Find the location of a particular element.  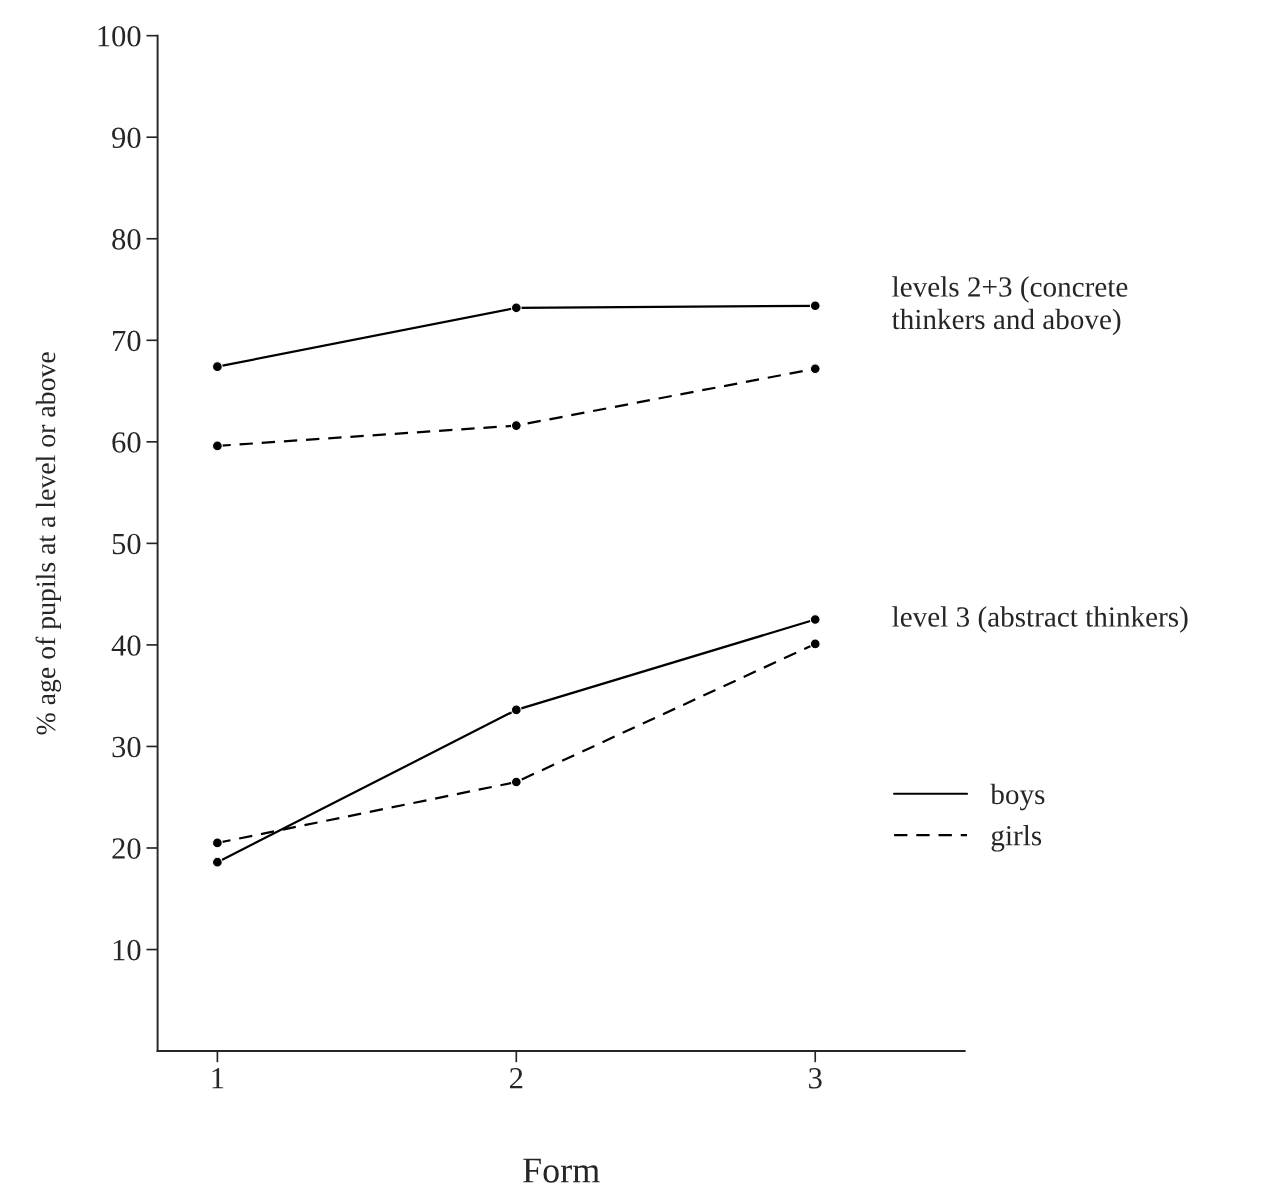

x-tick-label: 3 is located at coordinates (815, 1078).